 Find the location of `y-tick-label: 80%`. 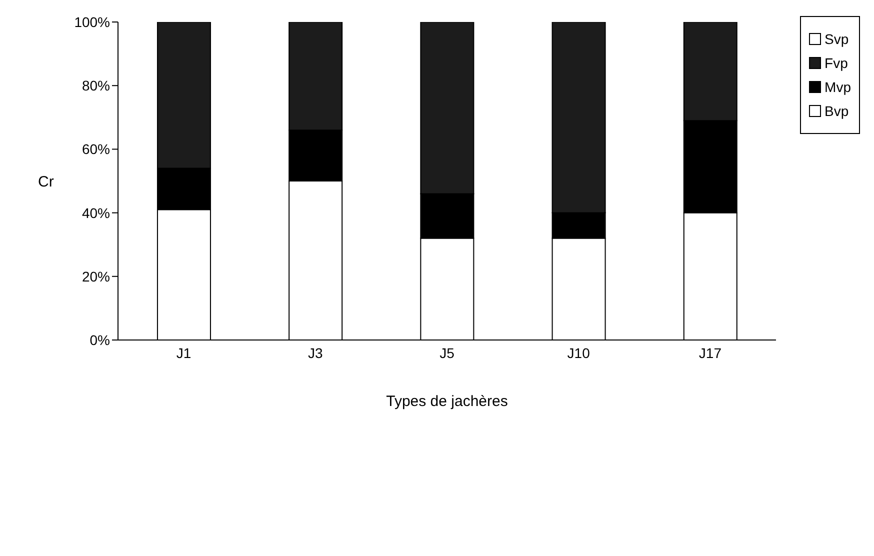

y-tick-label: 80% is located at coordinates (96, 86).